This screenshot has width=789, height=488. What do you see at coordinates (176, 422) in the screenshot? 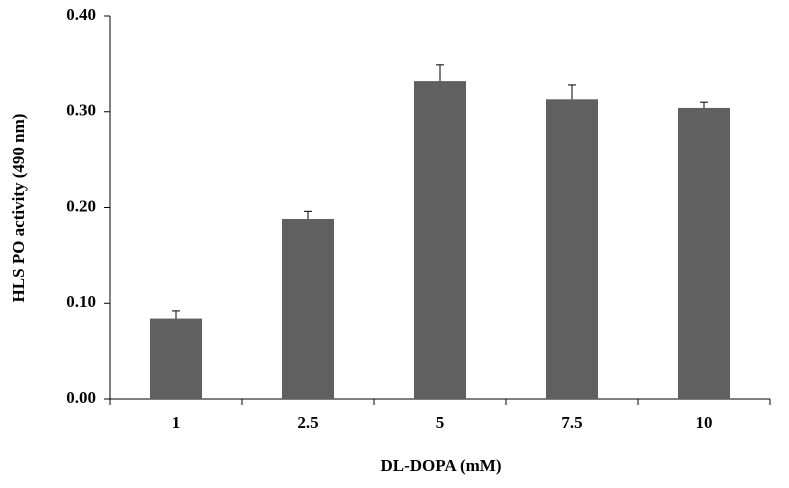
I see `x-tick-label: 1` at bounding box center [176, 422].